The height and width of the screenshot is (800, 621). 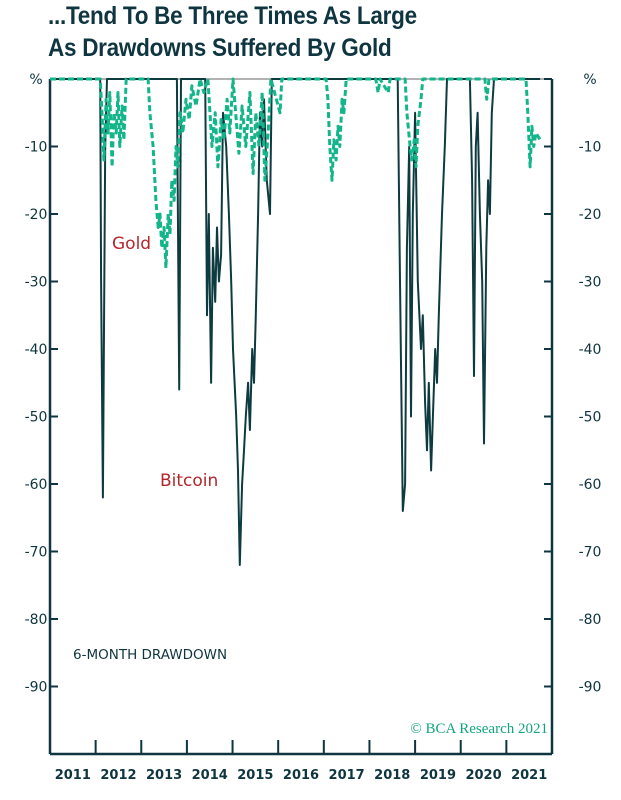 I want to click on series-label-bitcoin: Bitcoin, so click(x=189, y=481).